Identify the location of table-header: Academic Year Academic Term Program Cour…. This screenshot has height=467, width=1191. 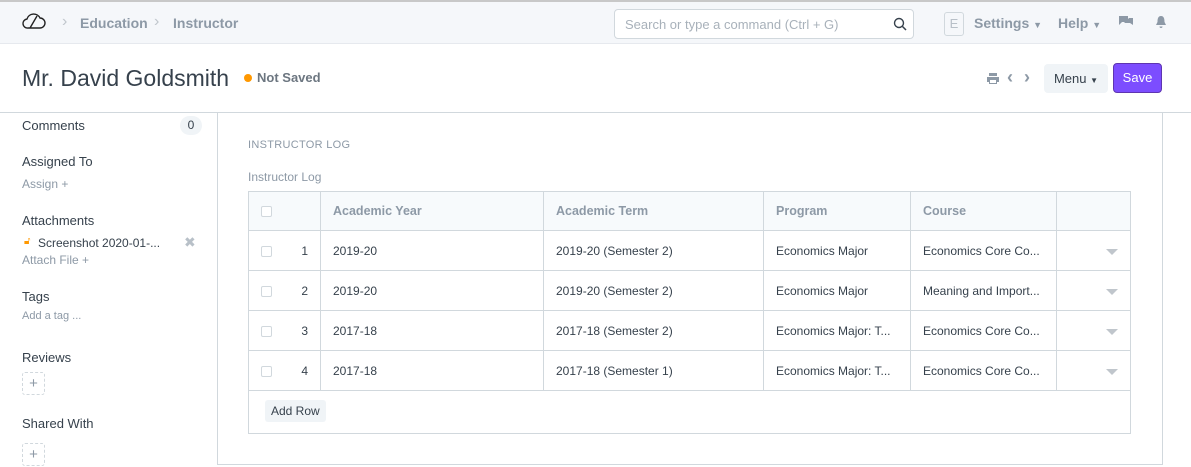
(689, 211).